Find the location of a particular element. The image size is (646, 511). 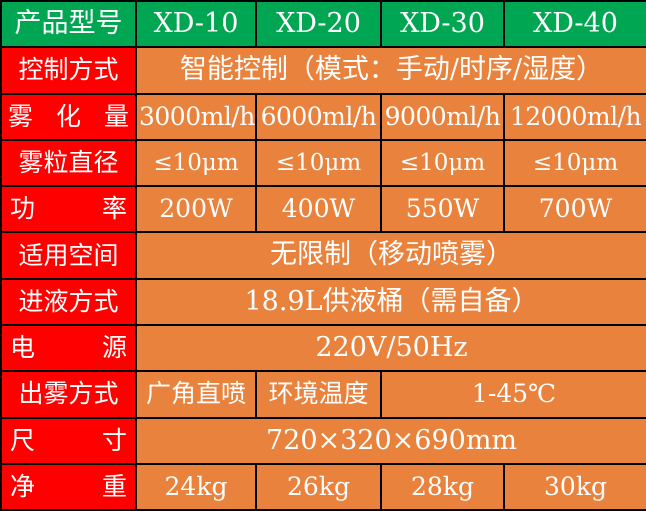

label-char: 电 is located at coordinates (23, 348).